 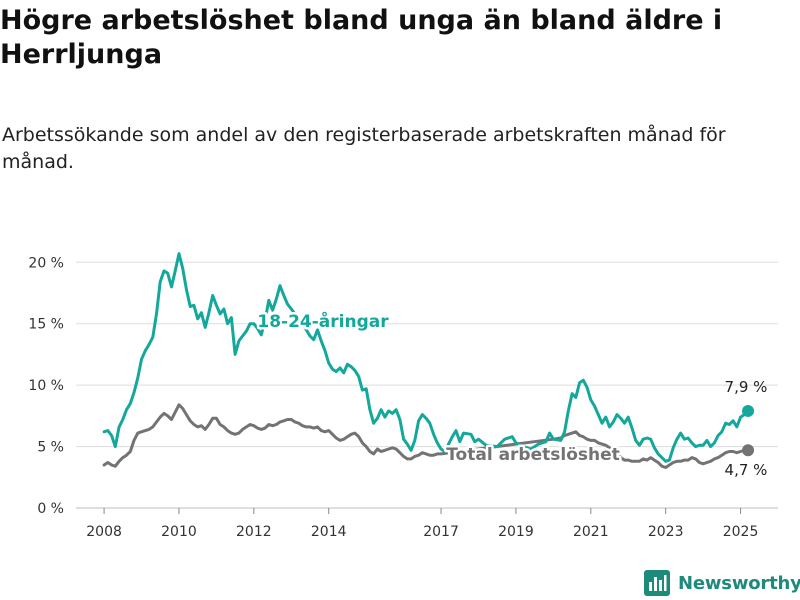 What do you see at coordinates (50, 509) in the screenshot?
I see `y-tick-label: 0 %` at bounding box center [50, 509].